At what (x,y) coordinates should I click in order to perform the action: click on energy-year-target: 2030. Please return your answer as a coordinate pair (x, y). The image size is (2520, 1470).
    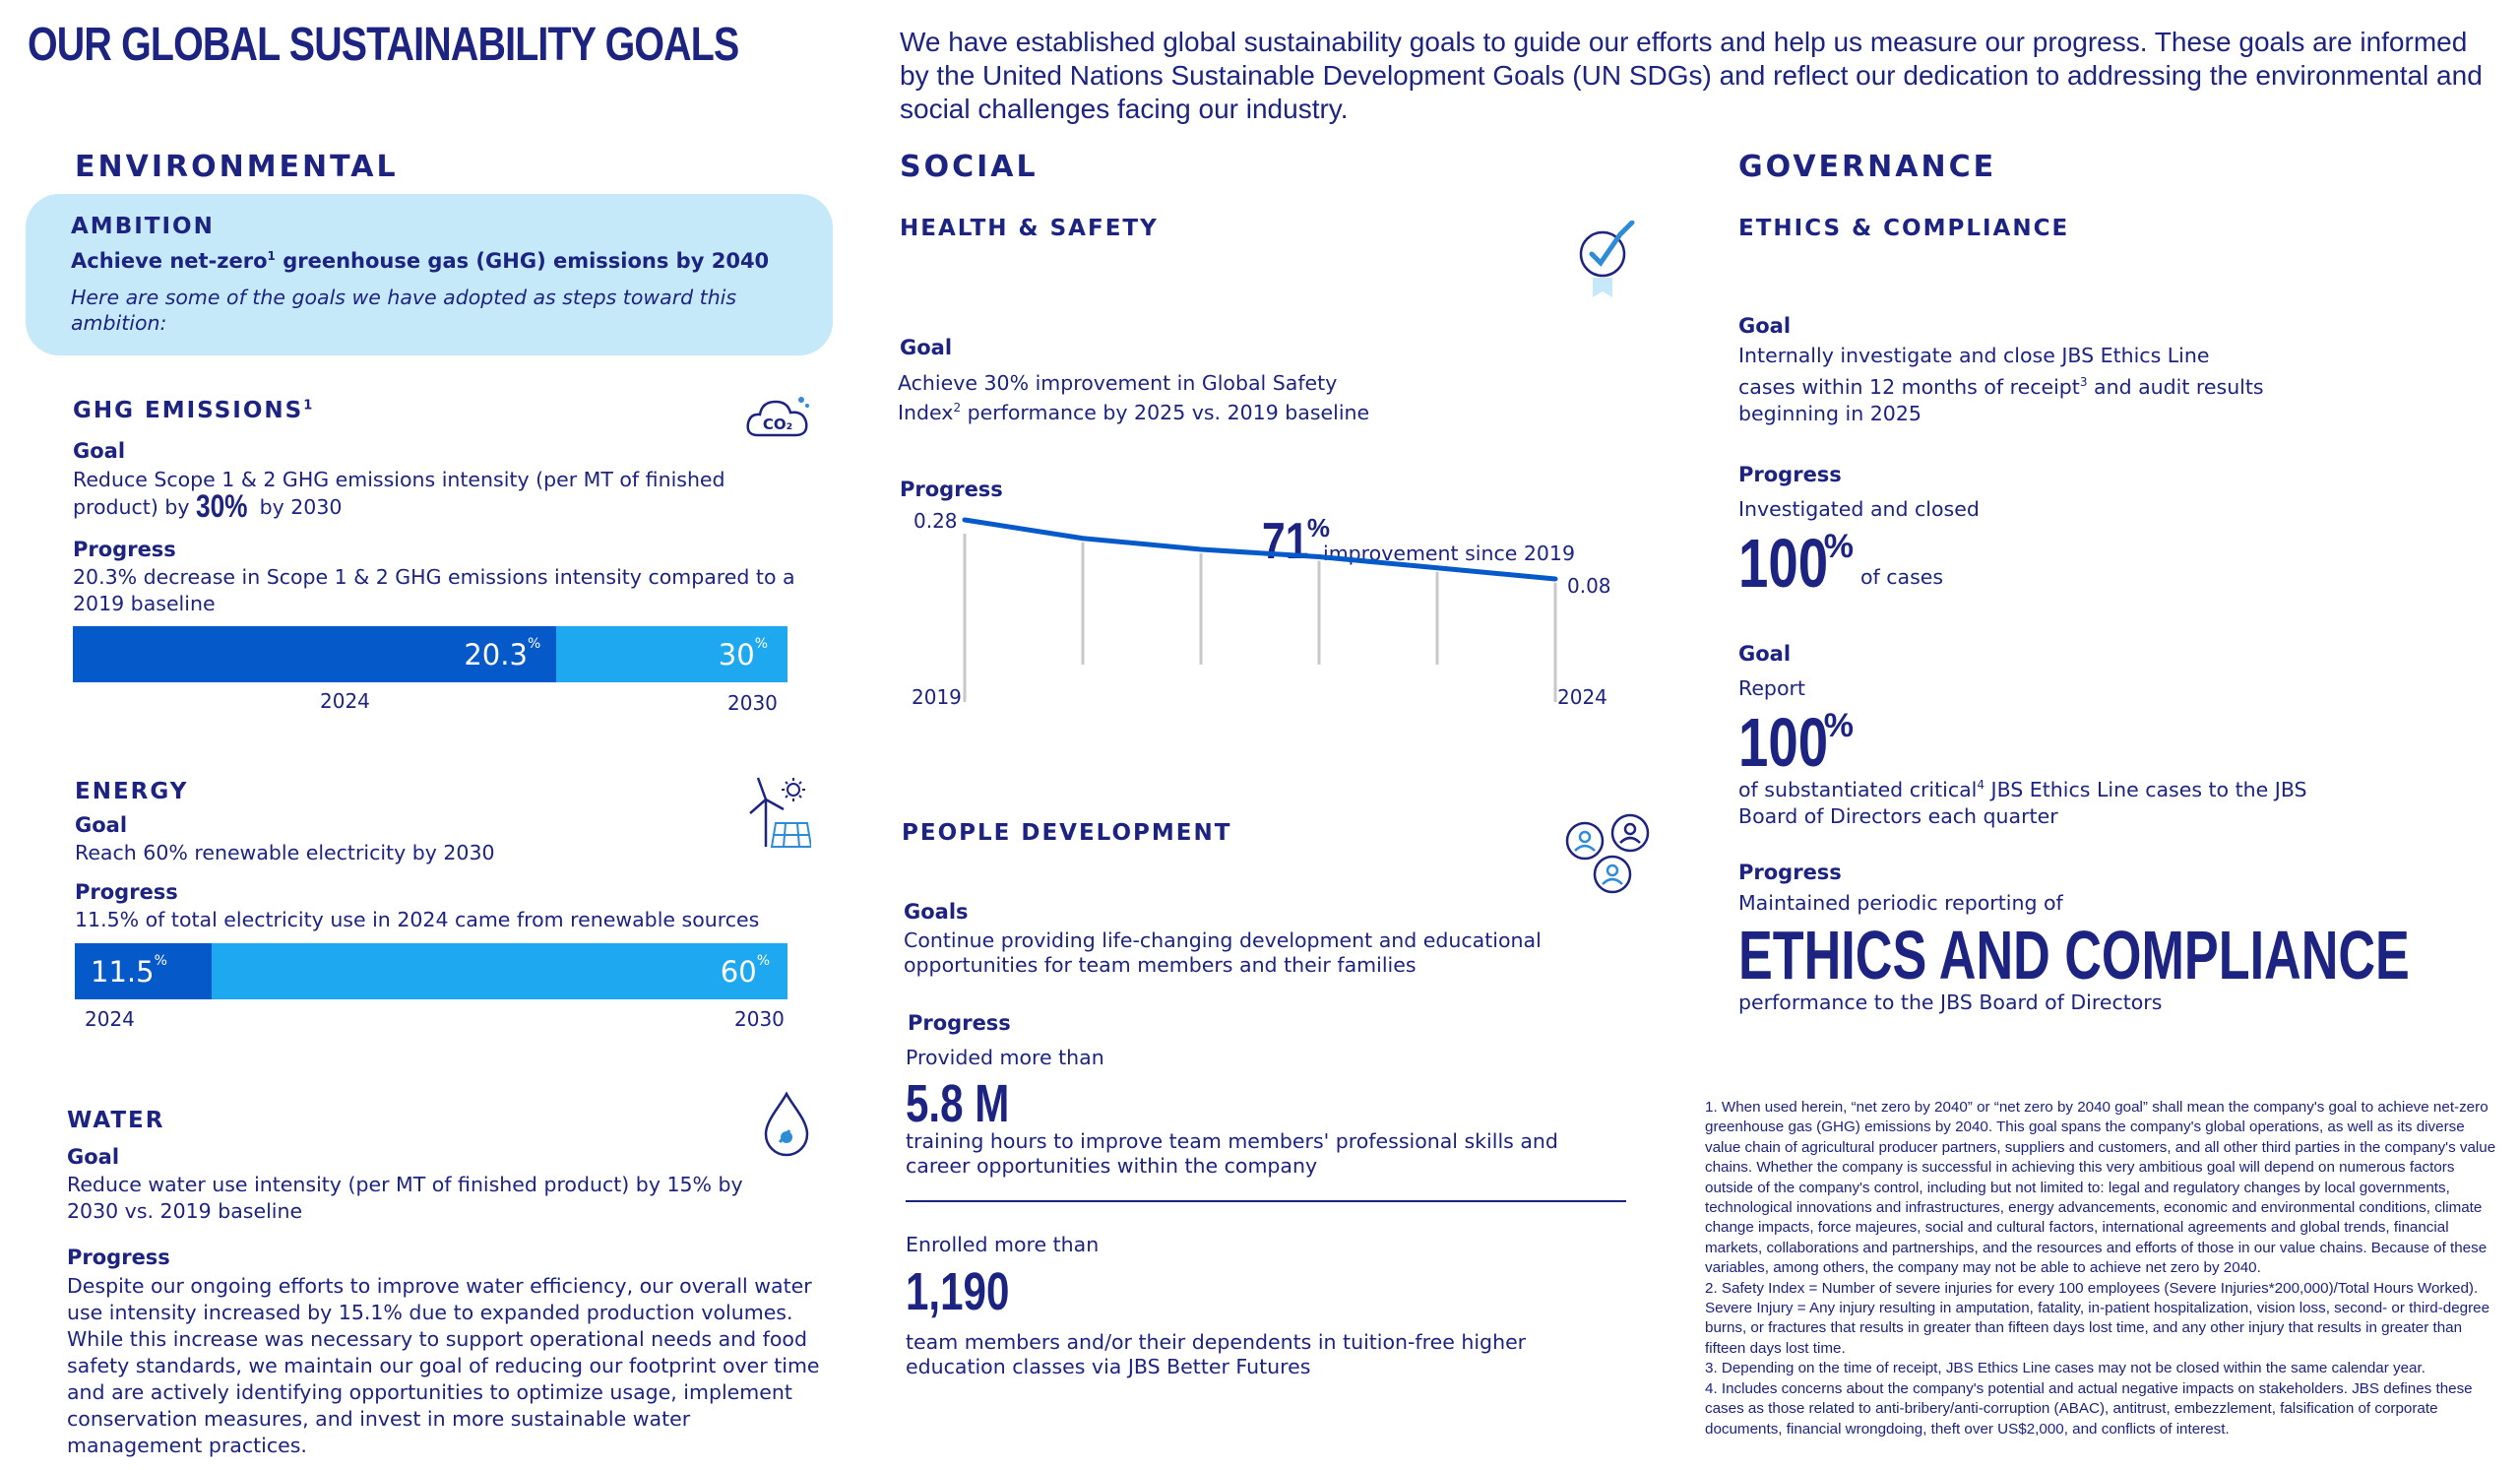
    Looking at the image, I should click on (759, 1019).